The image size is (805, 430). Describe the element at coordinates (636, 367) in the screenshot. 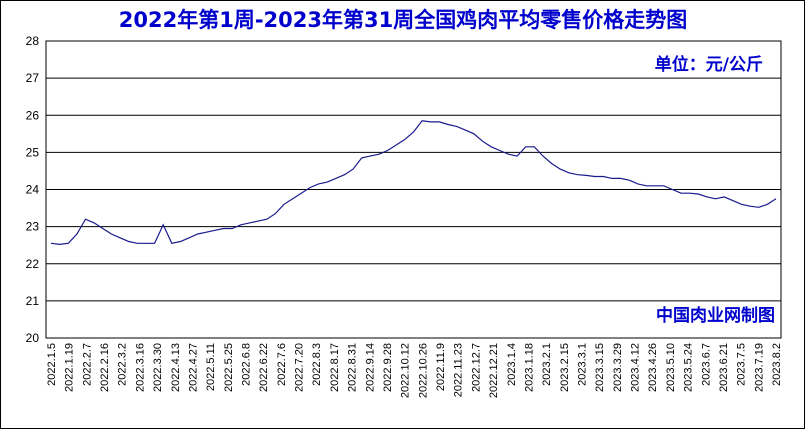

I see `x-tick-label: 2023.4.12` at that location.